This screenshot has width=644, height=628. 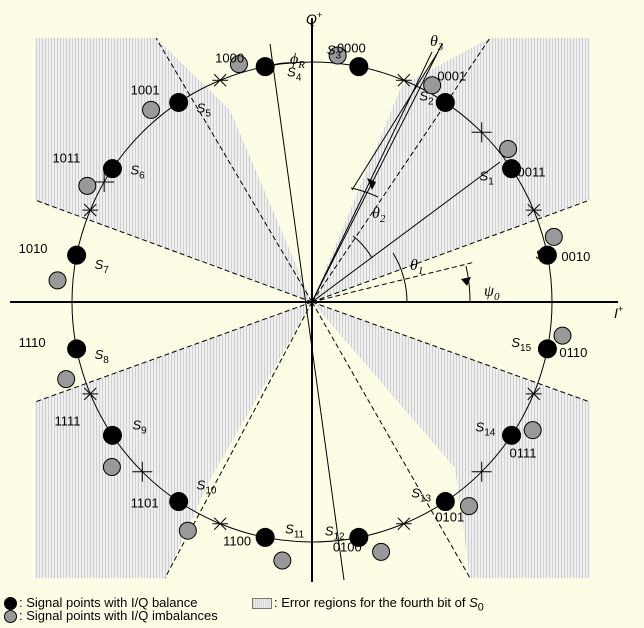 What do you see at coordinates (526, 348) in the screenshot?
I see `signal-label-index: 15` at bounding box center [526, 348].